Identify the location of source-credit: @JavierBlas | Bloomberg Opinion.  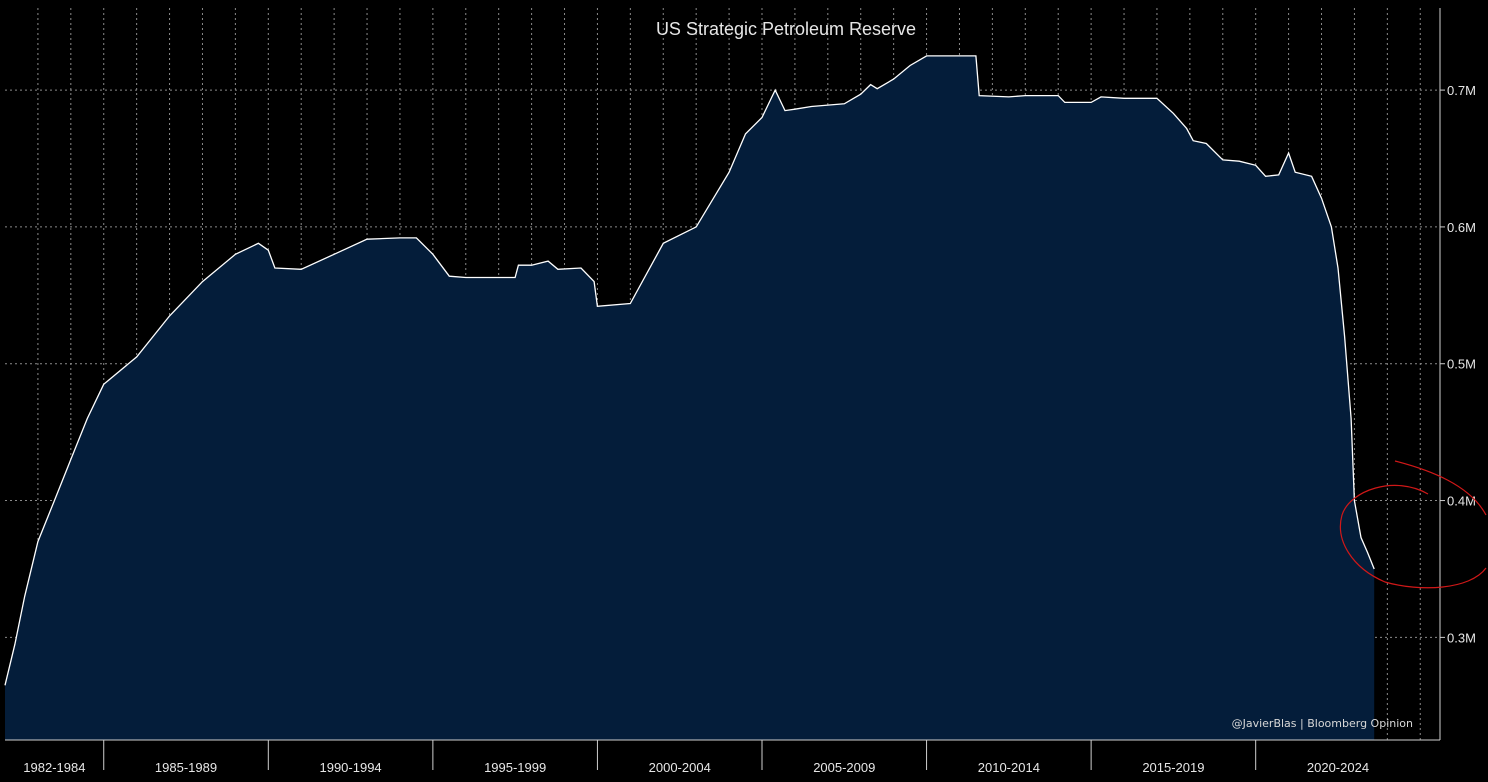
(1322, 723).